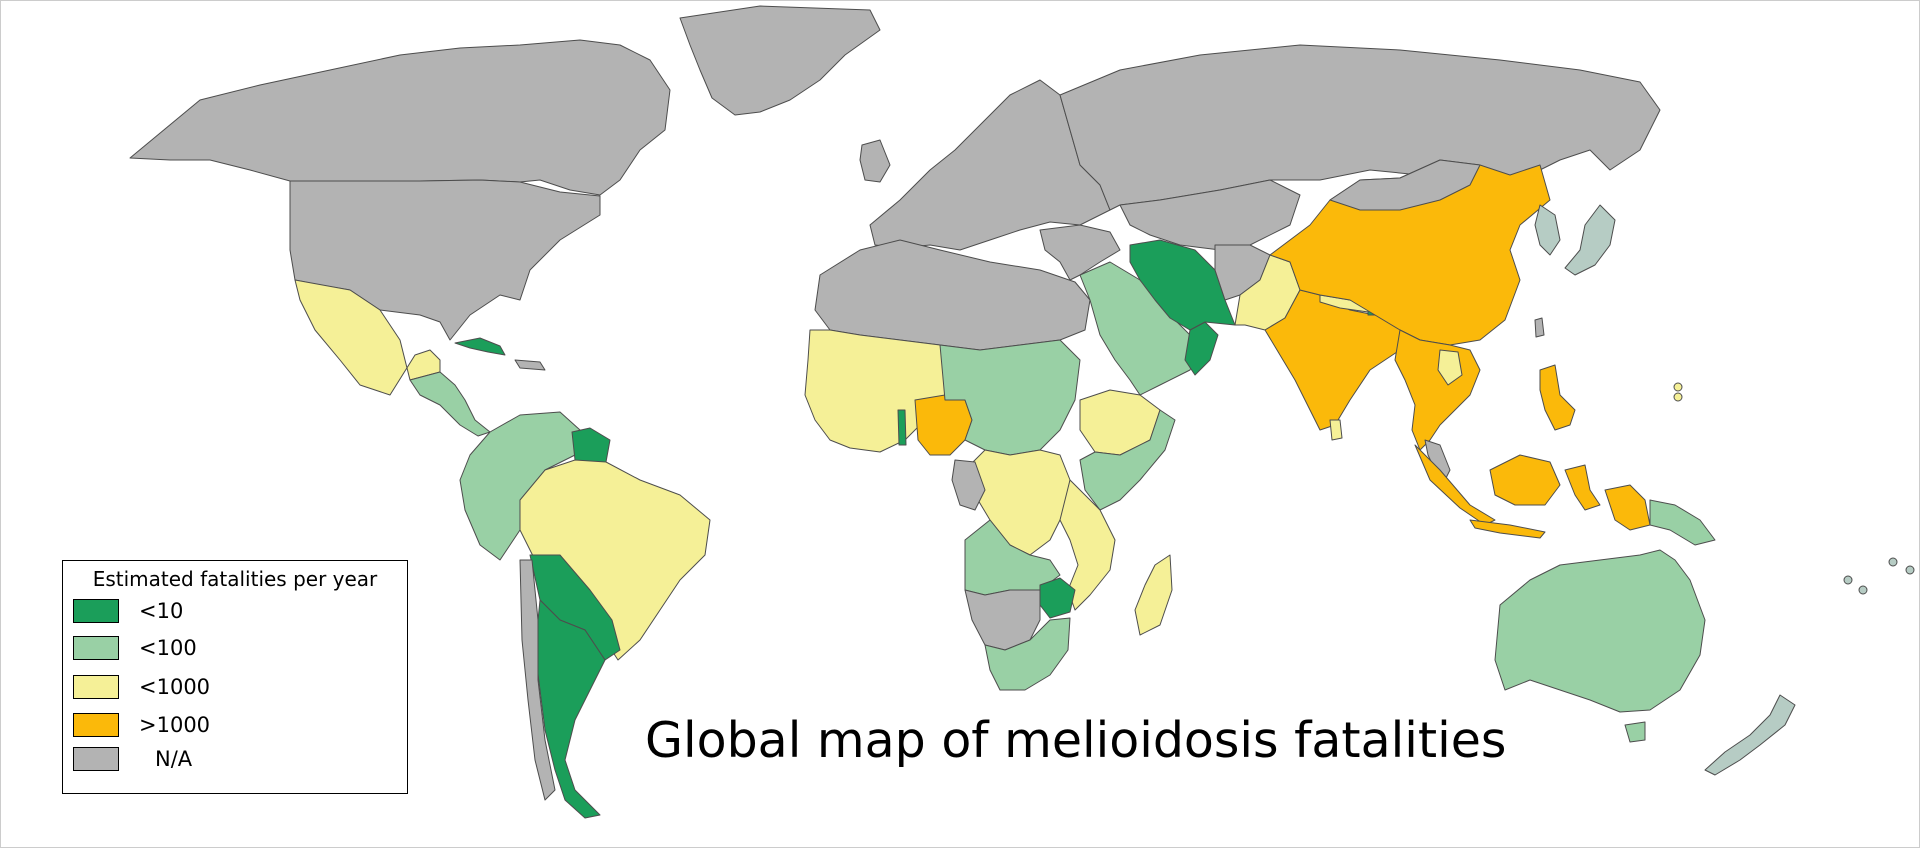  Describe the element at coordinates (480, 346) in the screenshot. I see `region-cuba` at that location.